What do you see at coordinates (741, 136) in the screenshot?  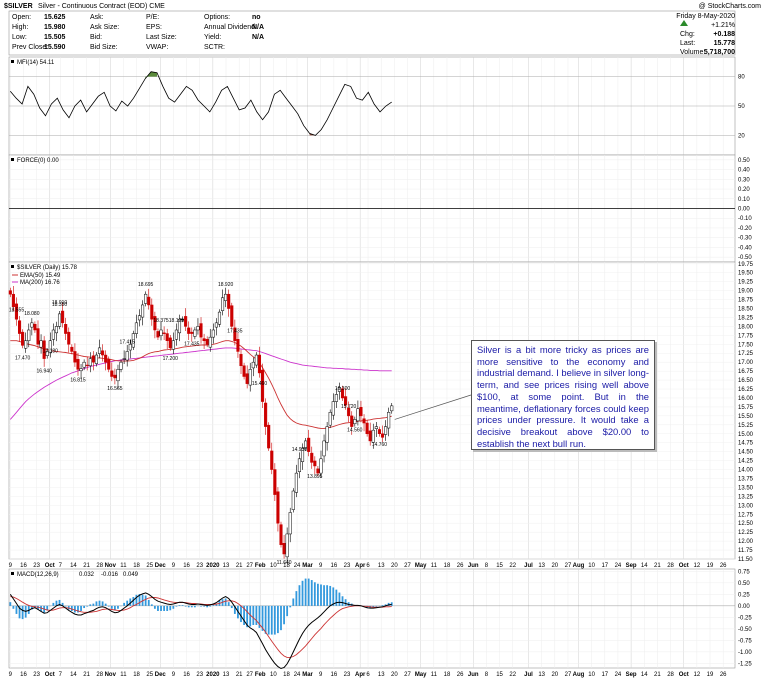 I see `mfi-tick: 20` at bounding box center [741, 136].